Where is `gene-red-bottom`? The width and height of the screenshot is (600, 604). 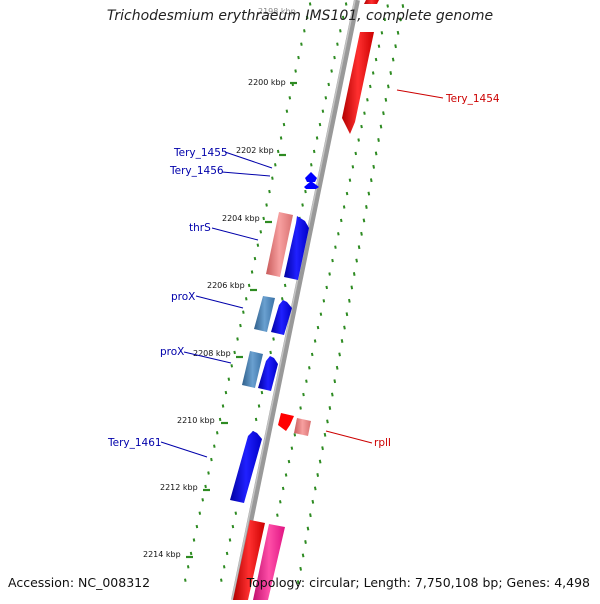 gene-red-bottom is located at coordinates (249, 560).